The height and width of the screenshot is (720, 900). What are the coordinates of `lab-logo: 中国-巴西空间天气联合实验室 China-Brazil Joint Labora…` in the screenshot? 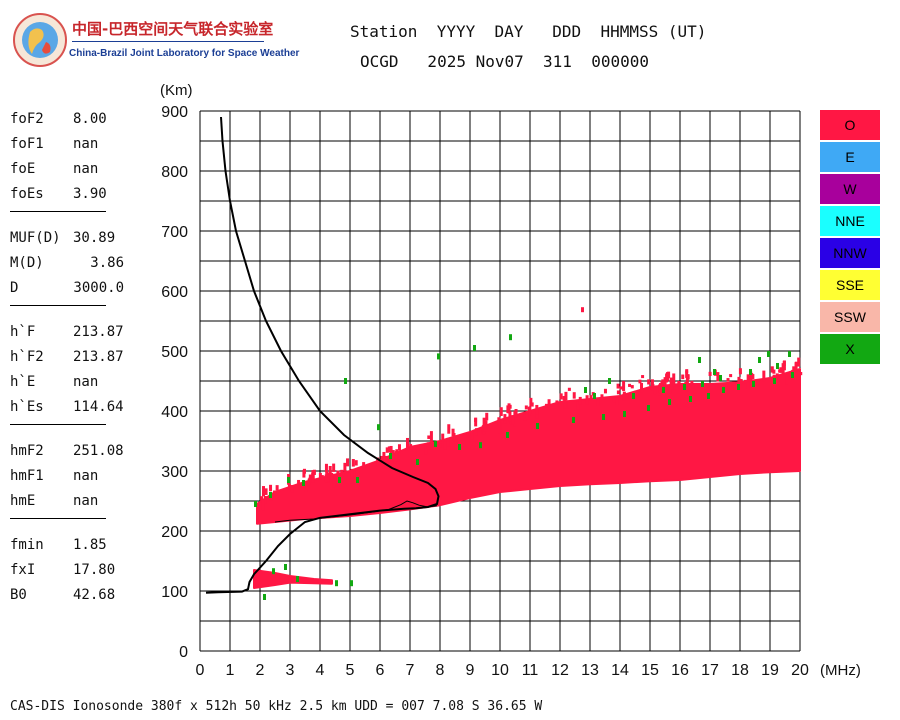 It's located at (155, 41).